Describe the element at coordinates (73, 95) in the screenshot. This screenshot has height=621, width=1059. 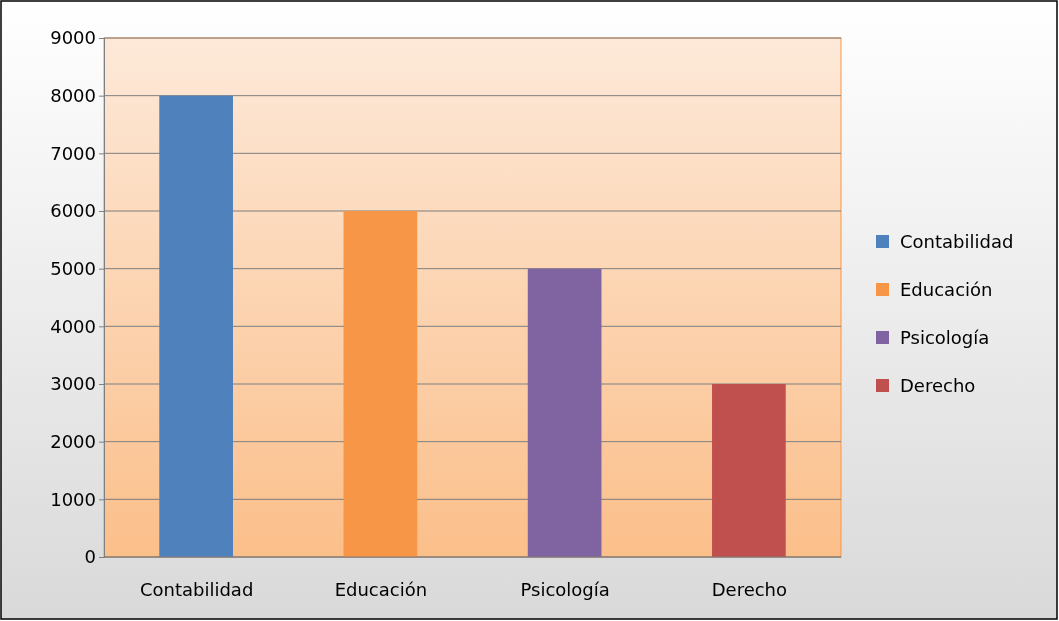
I see `y-tick-label: 8000` at that location.